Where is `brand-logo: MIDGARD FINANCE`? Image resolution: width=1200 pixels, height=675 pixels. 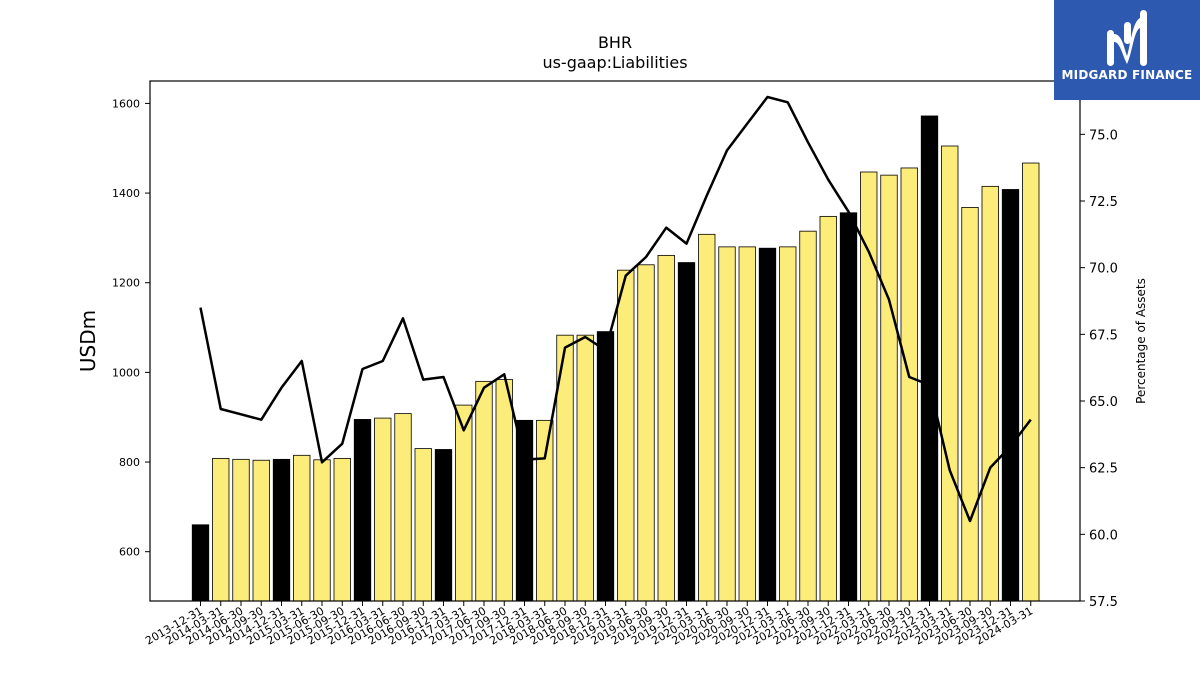 brand-logo: MIDGARD FINANCE is located at coordinates (1127, 50).